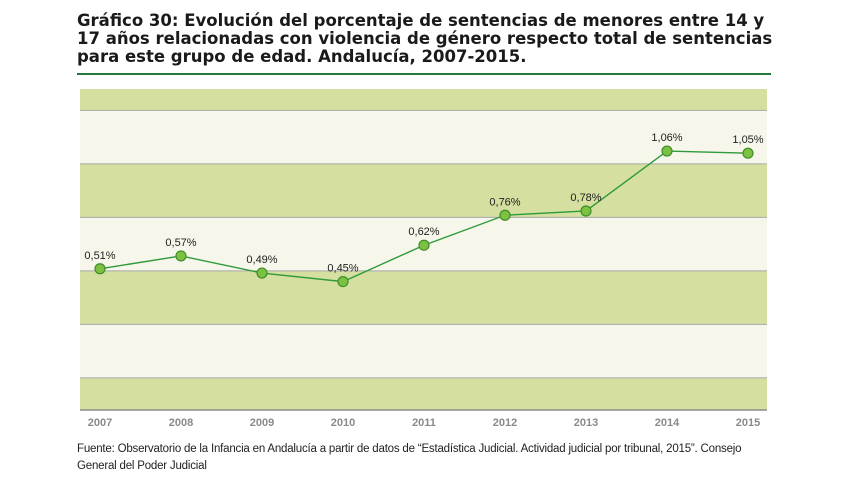 This screenshot has width=850, height=488. What do you see at coordinates (180, 243) in the screenshot?
I see `data-label: 0,57%` at bounding box center [180, 243].